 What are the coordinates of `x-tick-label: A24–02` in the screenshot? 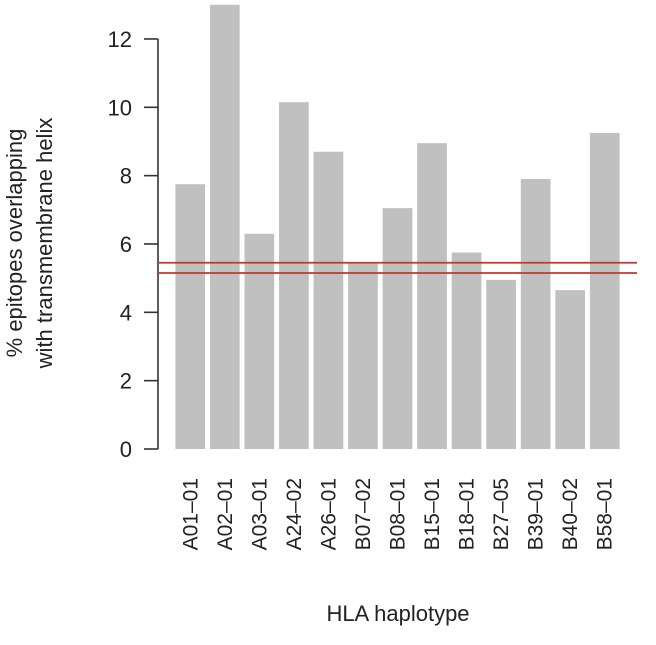 It's located at (294, 514).